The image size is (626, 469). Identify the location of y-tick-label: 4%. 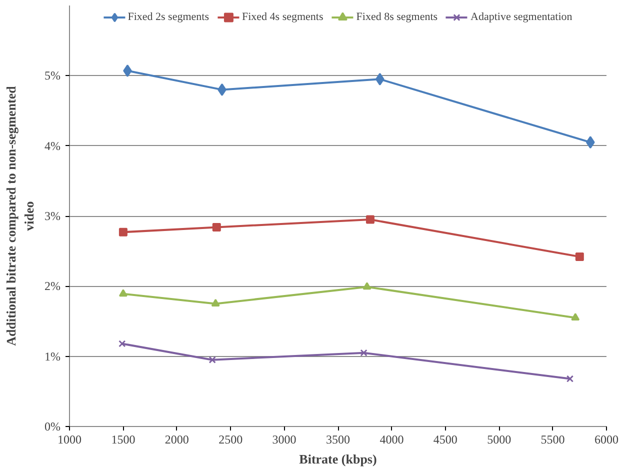
(52, 145).